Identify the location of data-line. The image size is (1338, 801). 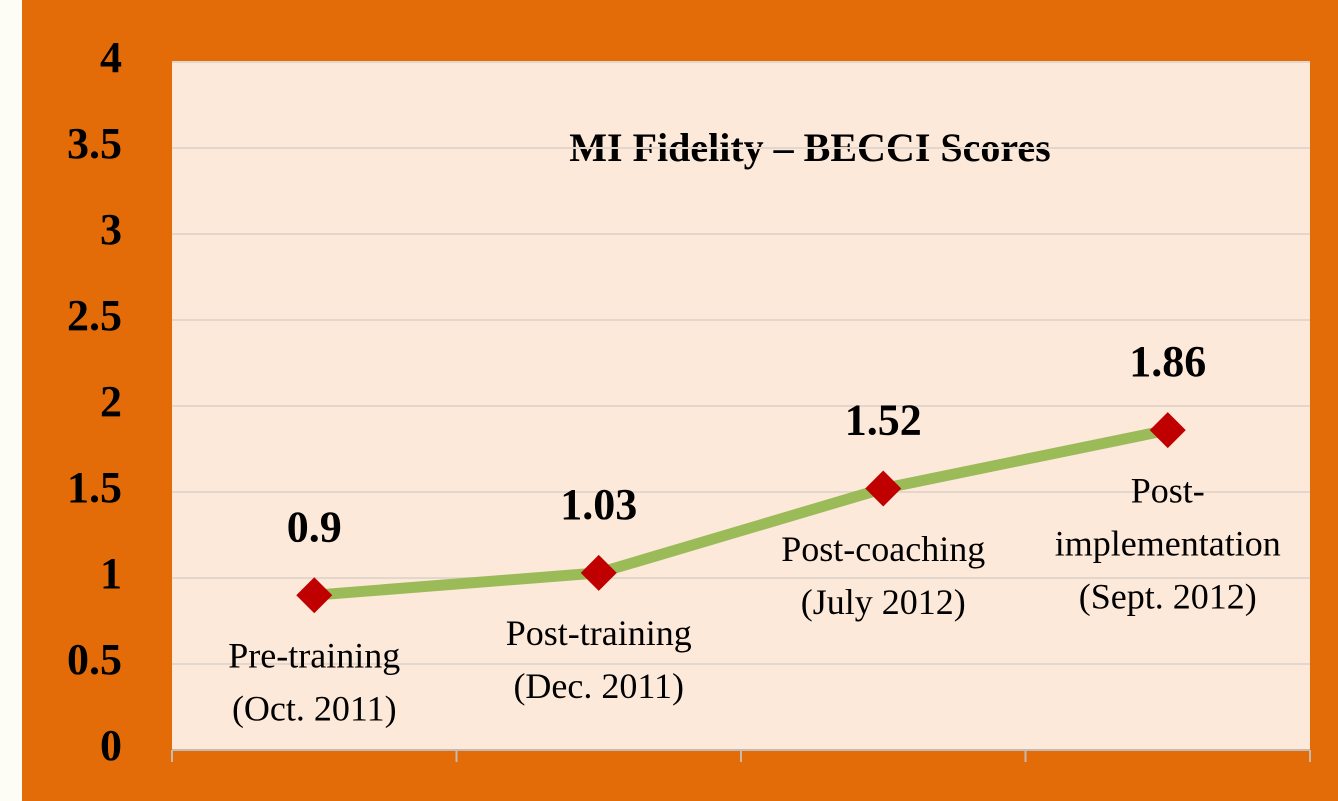
(741, 512).